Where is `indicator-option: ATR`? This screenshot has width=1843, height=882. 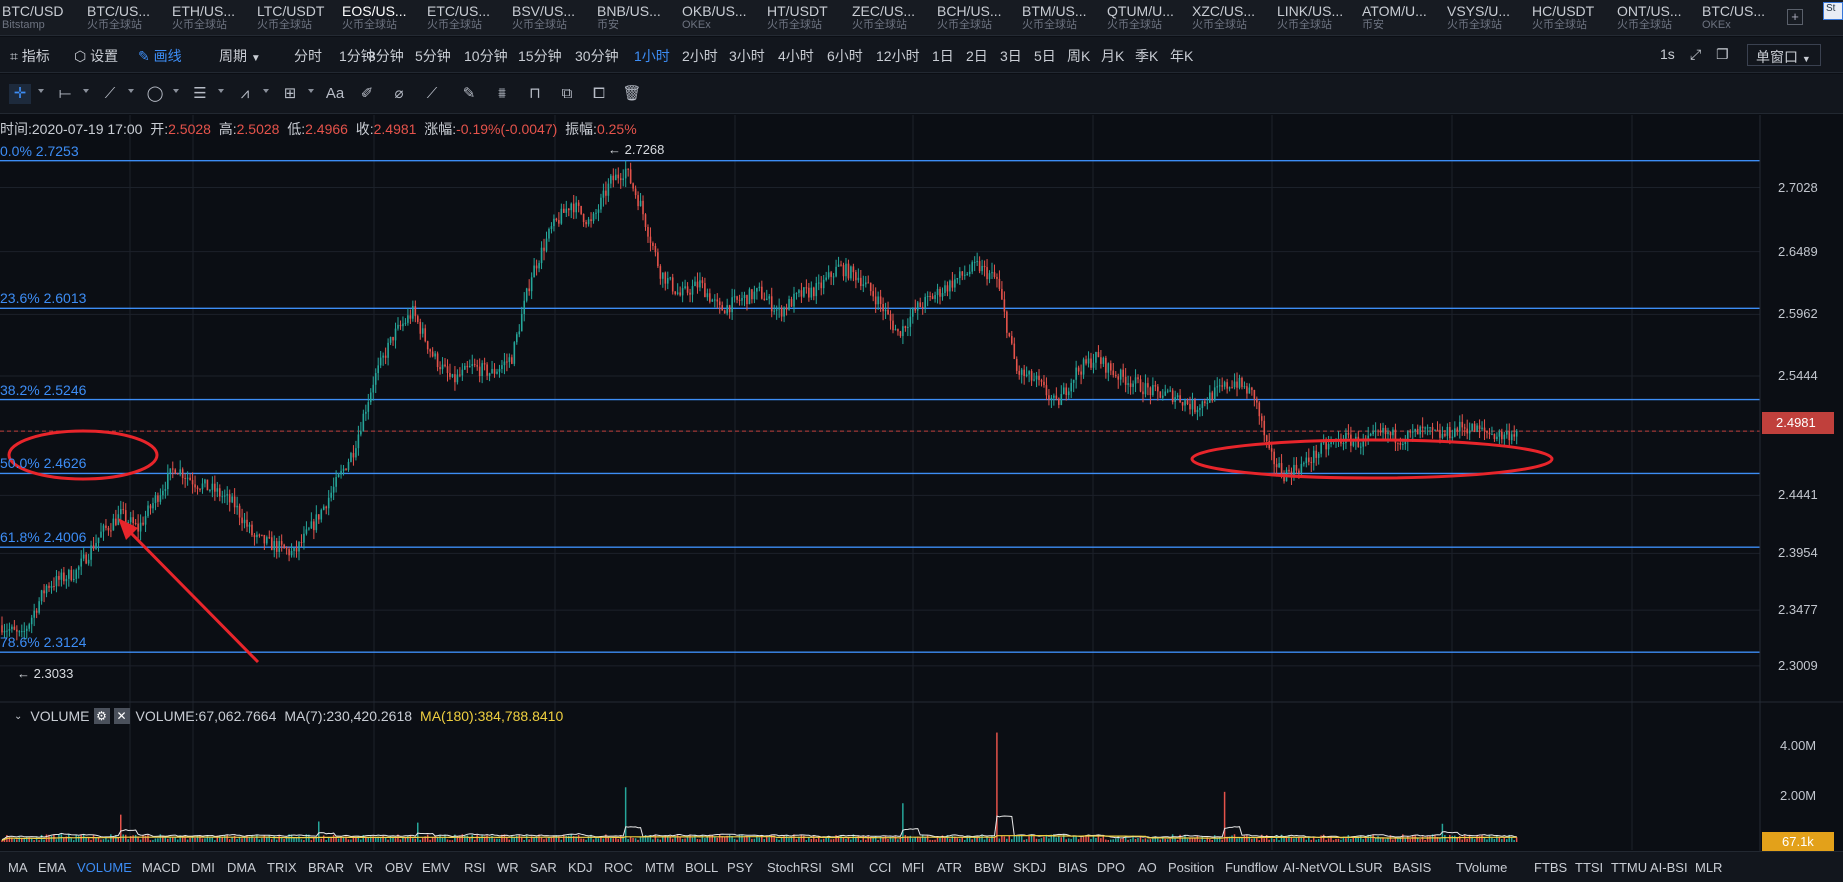 indicator-option: ATR is located at coordinates (950, 867).